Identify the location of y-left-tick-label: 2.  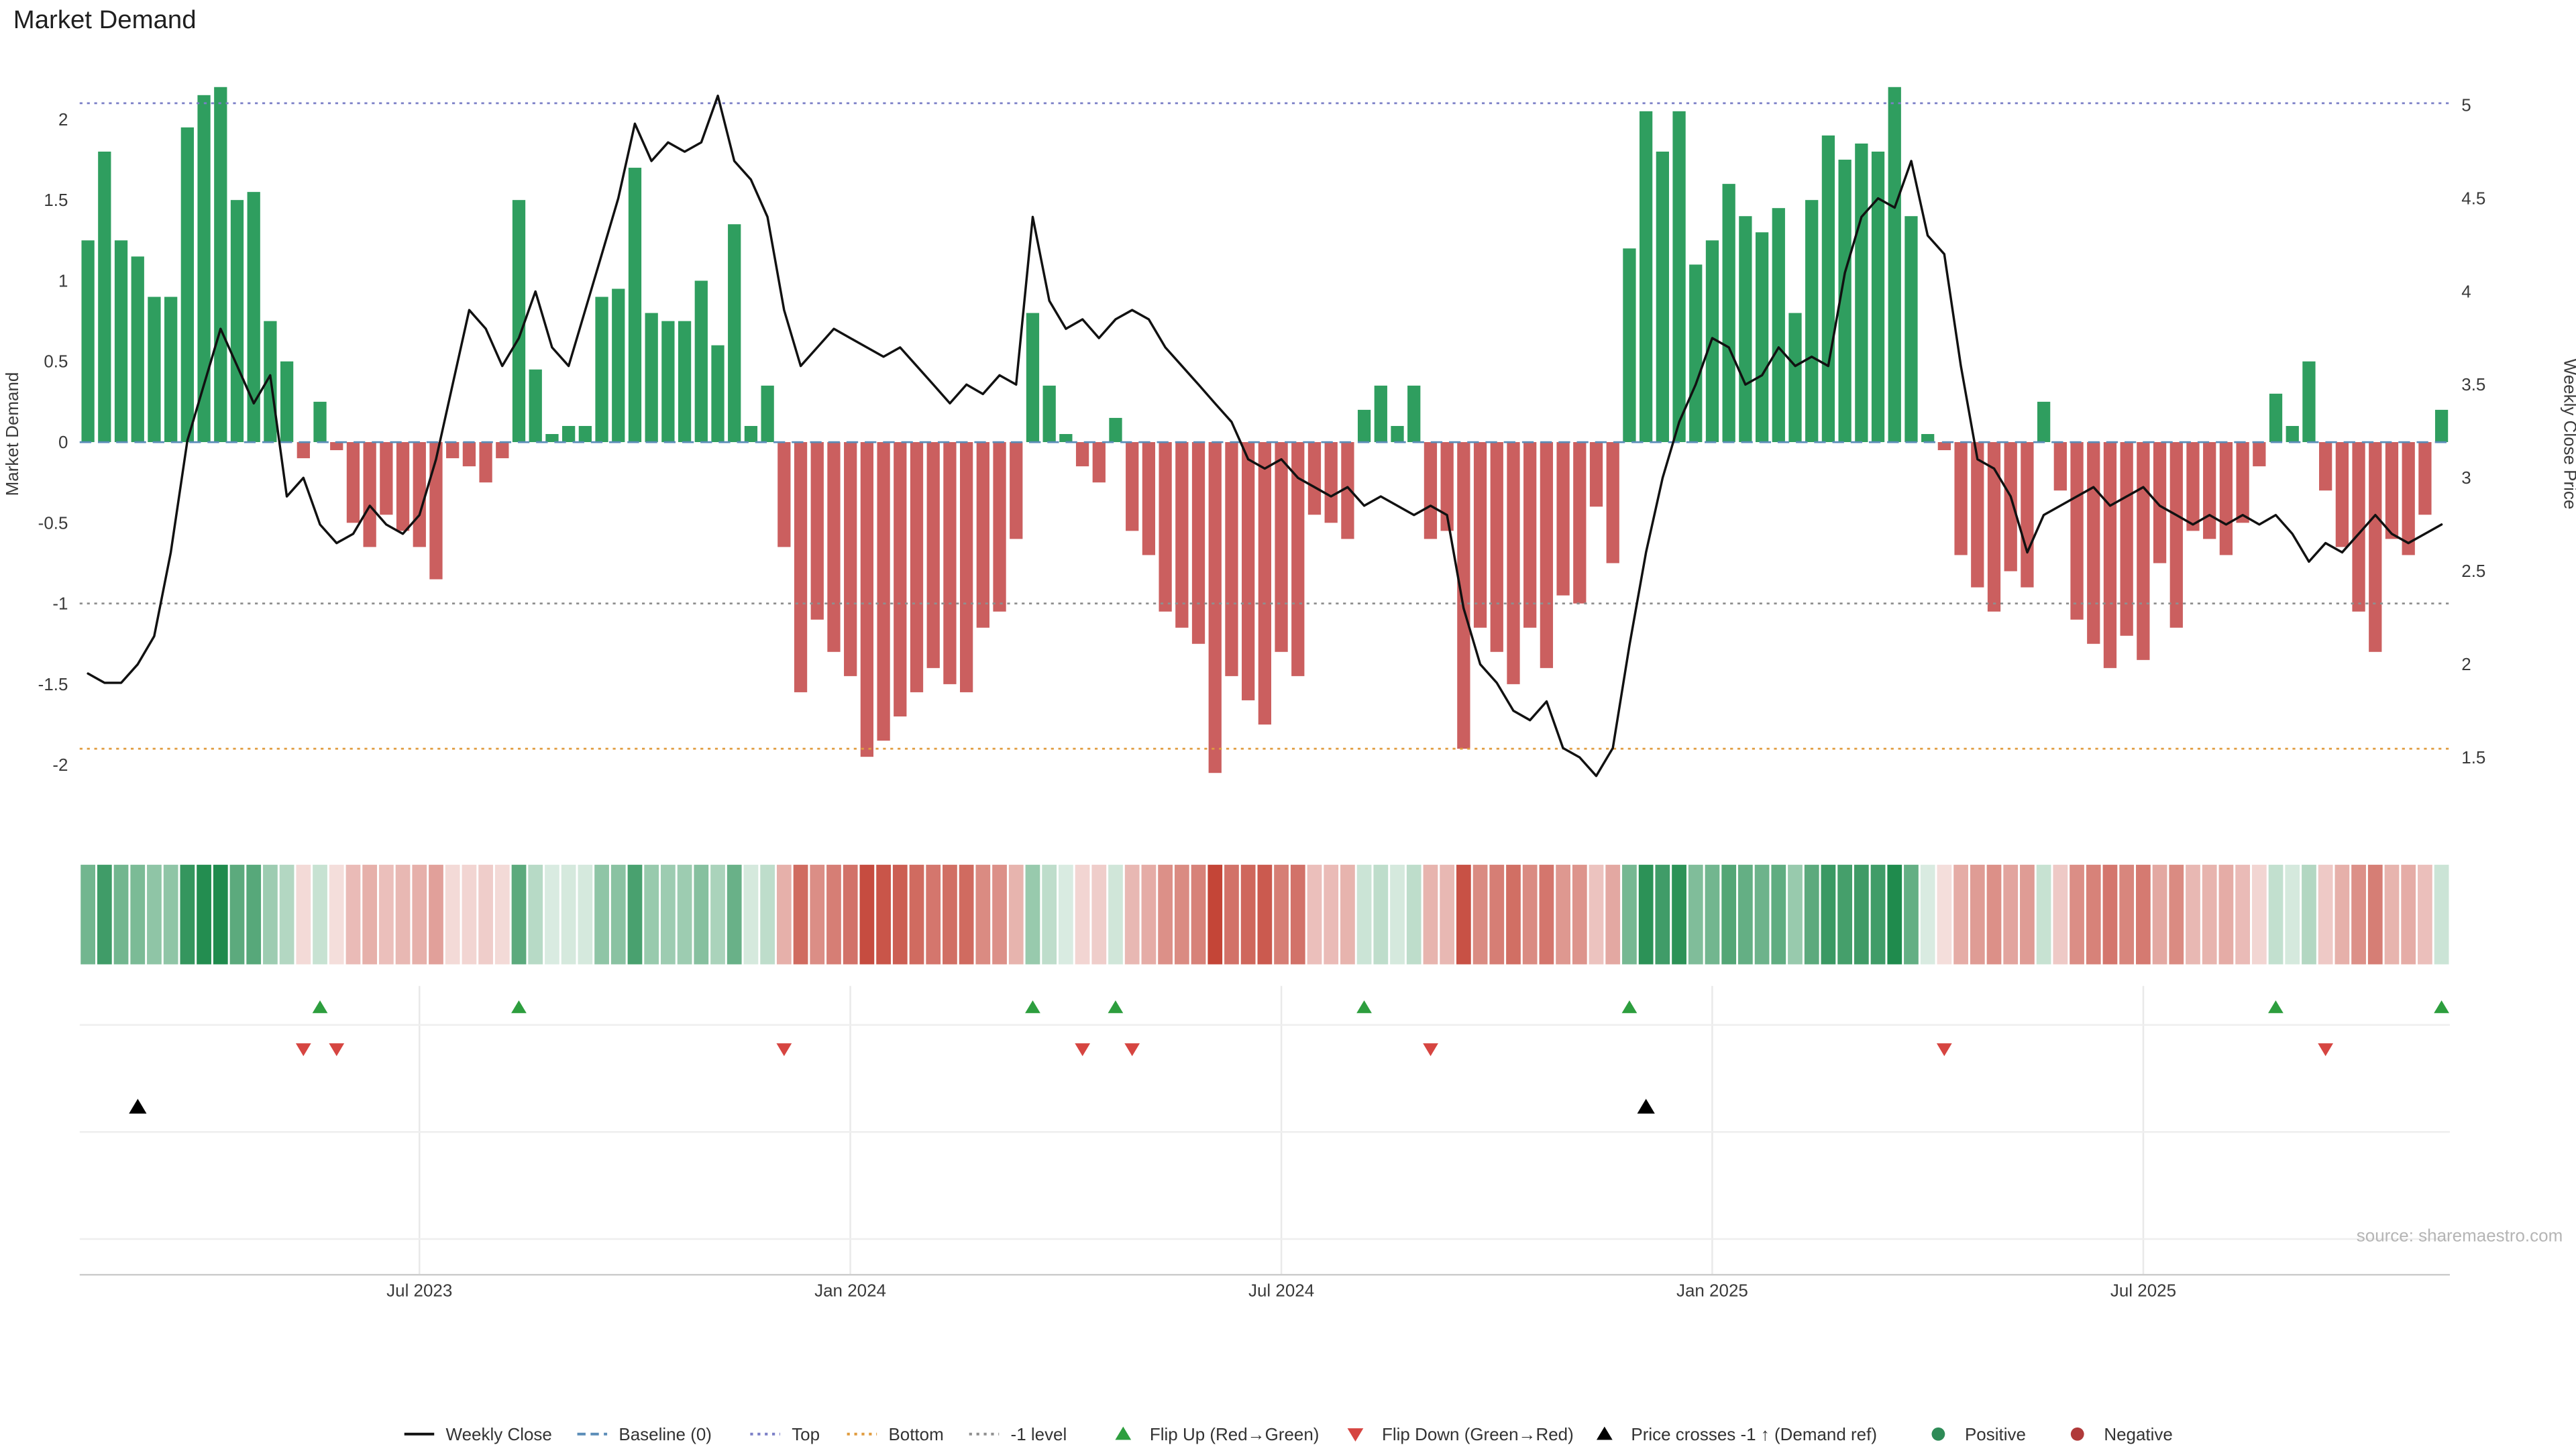
(63, 119).